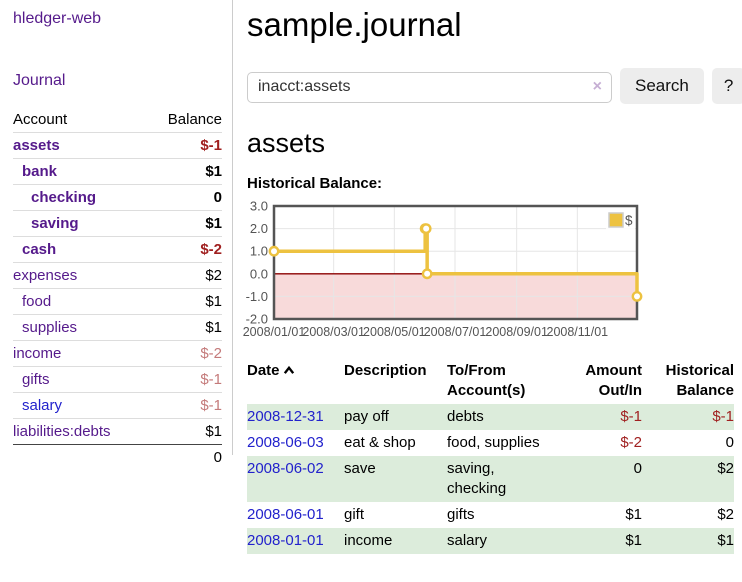 The image size is (742, 582). What do you see at coordinates (62, 431) in the screenshot?
I see `account-link-liabilities-debts: liabilities:debts` at bounding box center [62, 431].